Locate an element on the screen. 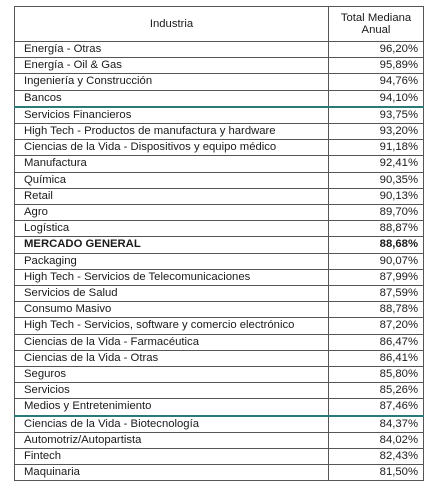  industry-cell: MERCADO GENERAL is located at coordinates (171, 245).